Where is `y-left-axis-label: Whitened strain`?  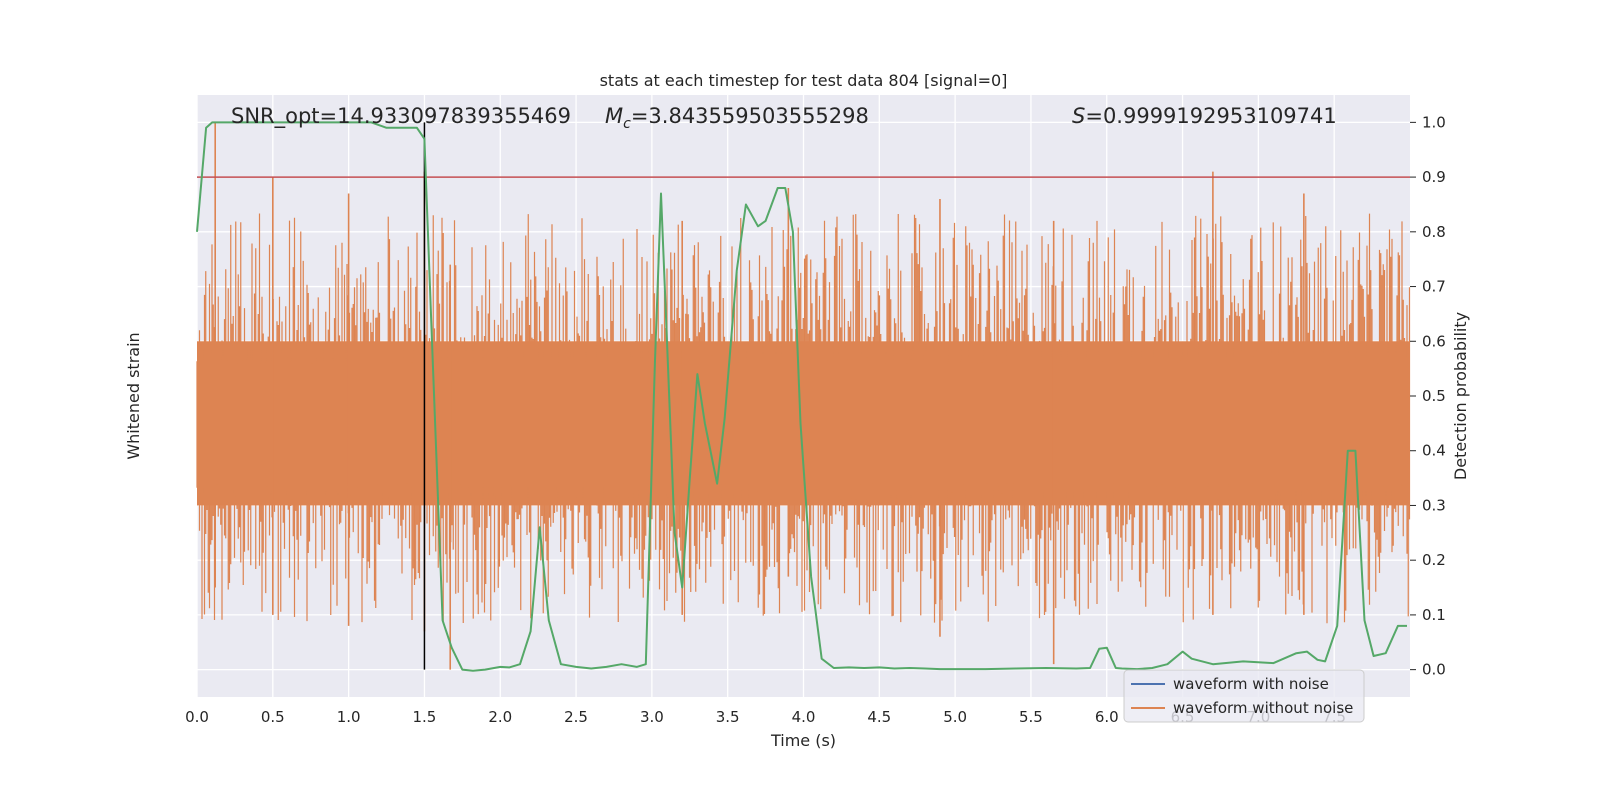 y-left-axis-label: Whitened strain is located at coordinates (133, 395).